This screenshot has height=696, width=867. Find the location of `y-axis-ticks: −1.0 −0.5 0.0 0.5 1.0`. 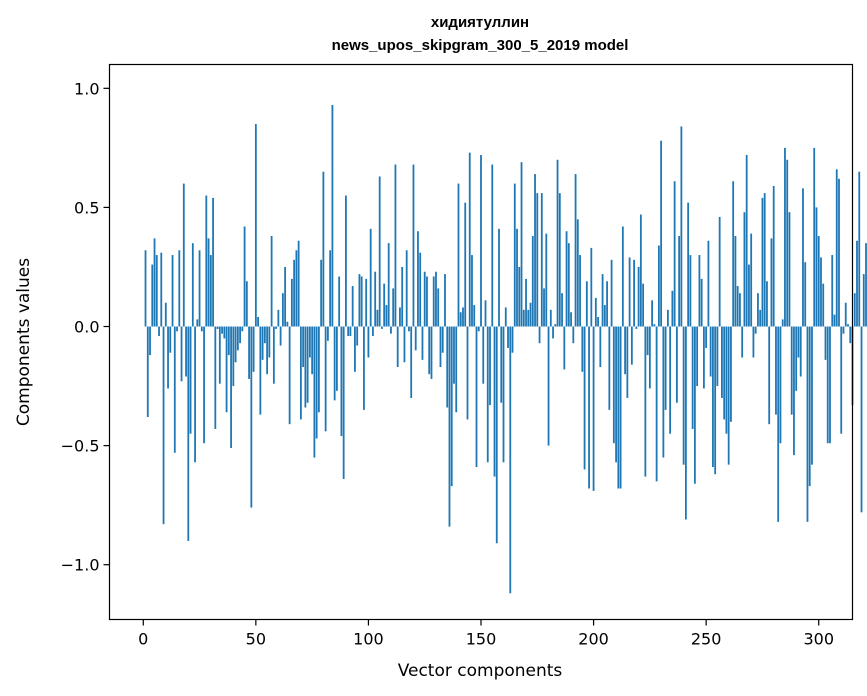

y-axis-ticks: −1.0 −0.5 0.0 0.5 1.0 is located at coordinates (85, 327).